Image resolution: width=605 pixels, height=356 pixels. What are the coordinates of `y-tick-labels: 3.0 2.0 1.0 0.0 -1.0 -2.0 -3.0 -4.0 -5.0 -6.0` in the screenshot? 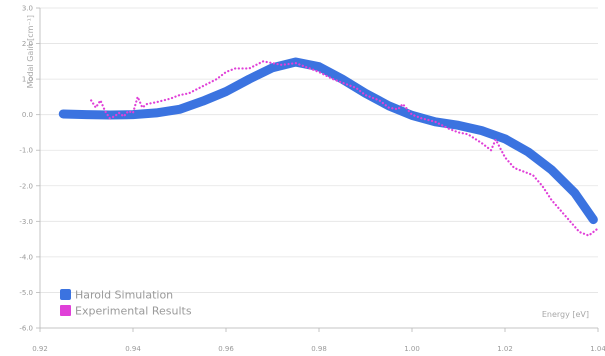 It's located at (26, 169).